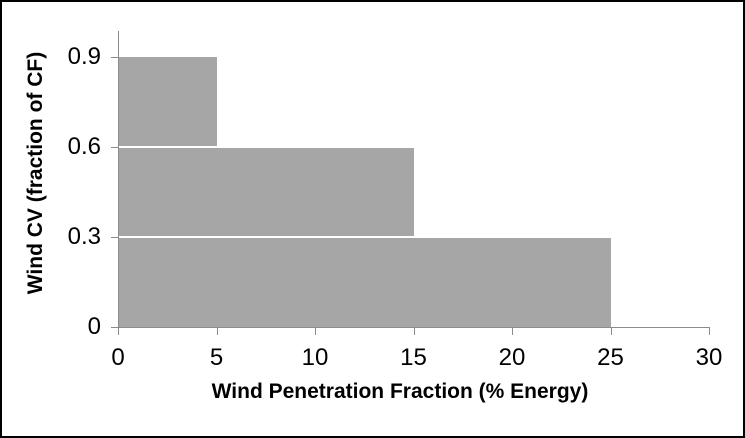  Describe the element at coordinates (413, 357) in the screenshot. I see `x-tick-label: 15` at that location.